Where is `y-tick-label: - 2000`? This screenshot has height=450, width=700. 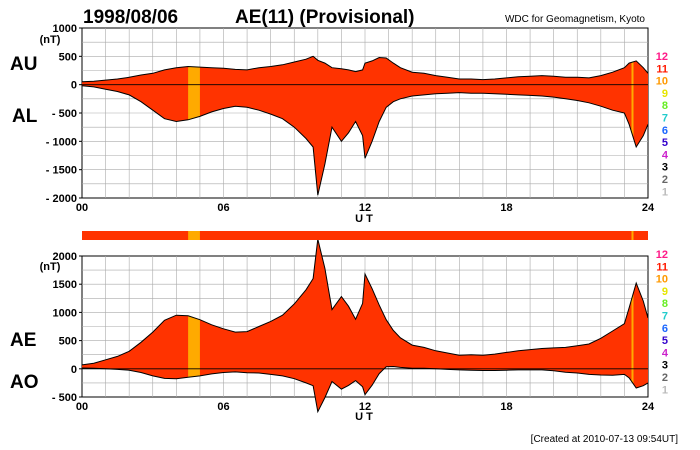
y-tick-label: - 2000 is located at coordinates (61, 199).